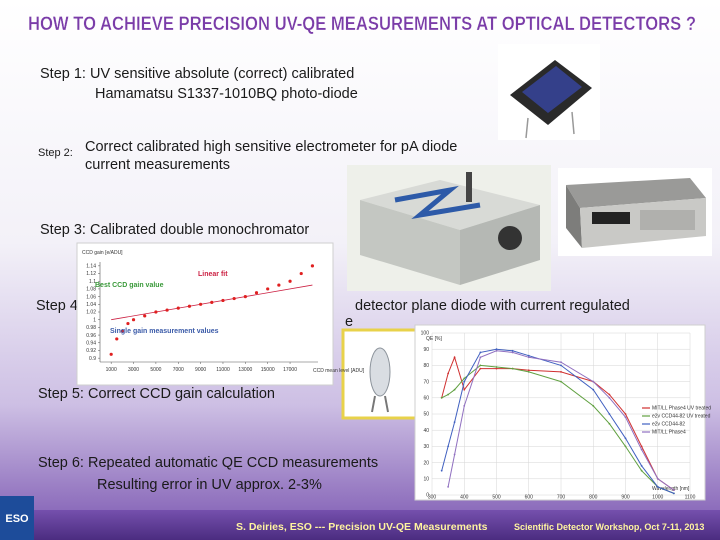 The height and width of the screenshot is (540, 720). Describe the element at coordinates (157, 165) in the screenshot. I see `step-text: current measurements` at that location.